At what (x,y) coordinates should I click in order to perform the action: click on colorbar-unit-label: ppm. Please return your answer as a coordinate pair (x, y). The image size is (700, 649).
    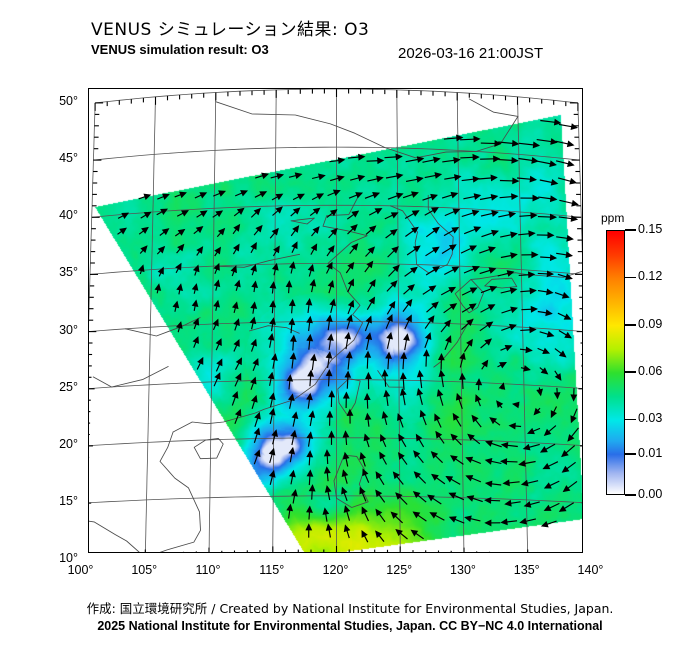
    Looking at the image, I should click on (613, 218).